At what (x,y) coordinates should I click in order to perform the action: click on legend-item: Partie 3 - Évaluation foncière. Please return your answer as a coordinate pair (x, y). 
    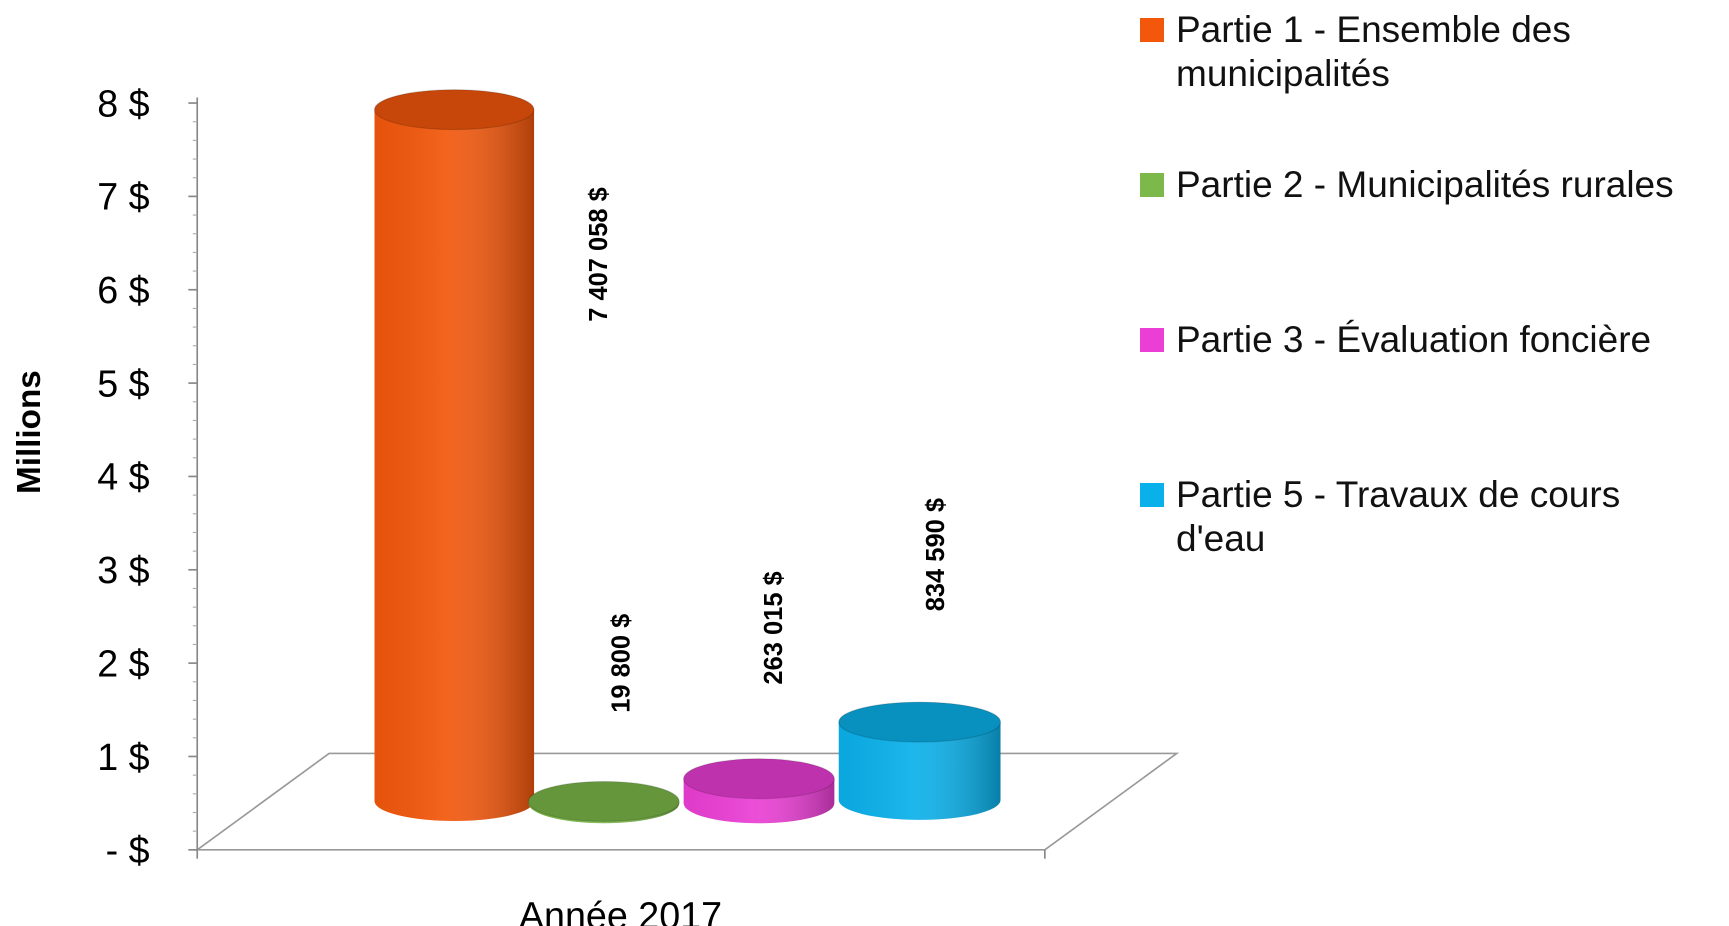
    Looking at the image, I should click on (1430, 395).